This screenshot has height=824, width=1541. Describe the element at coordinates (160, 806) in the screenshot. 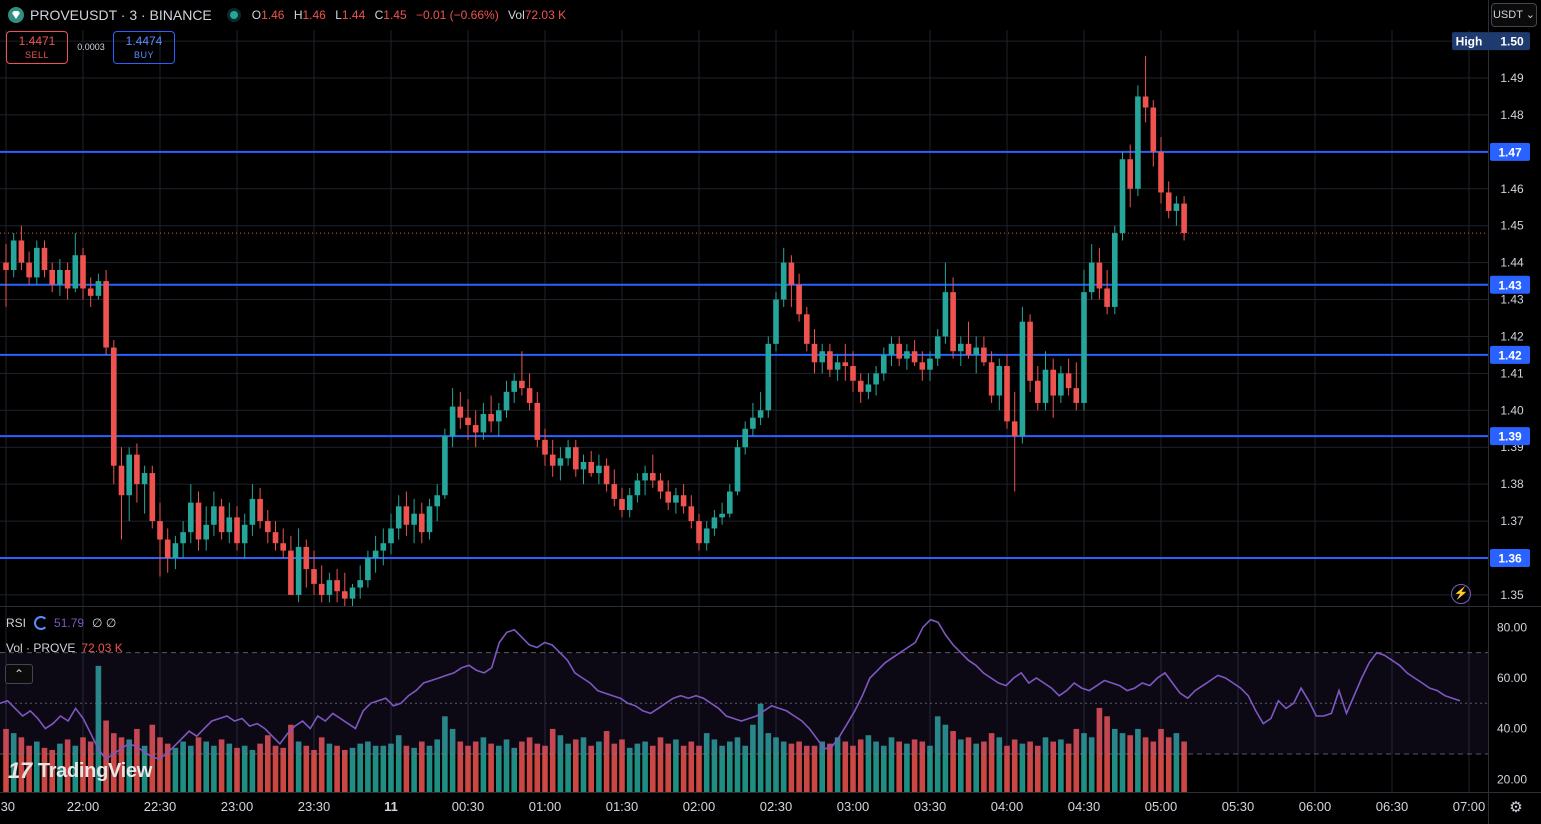

I see `time-tick-label: 22:30` at that location.